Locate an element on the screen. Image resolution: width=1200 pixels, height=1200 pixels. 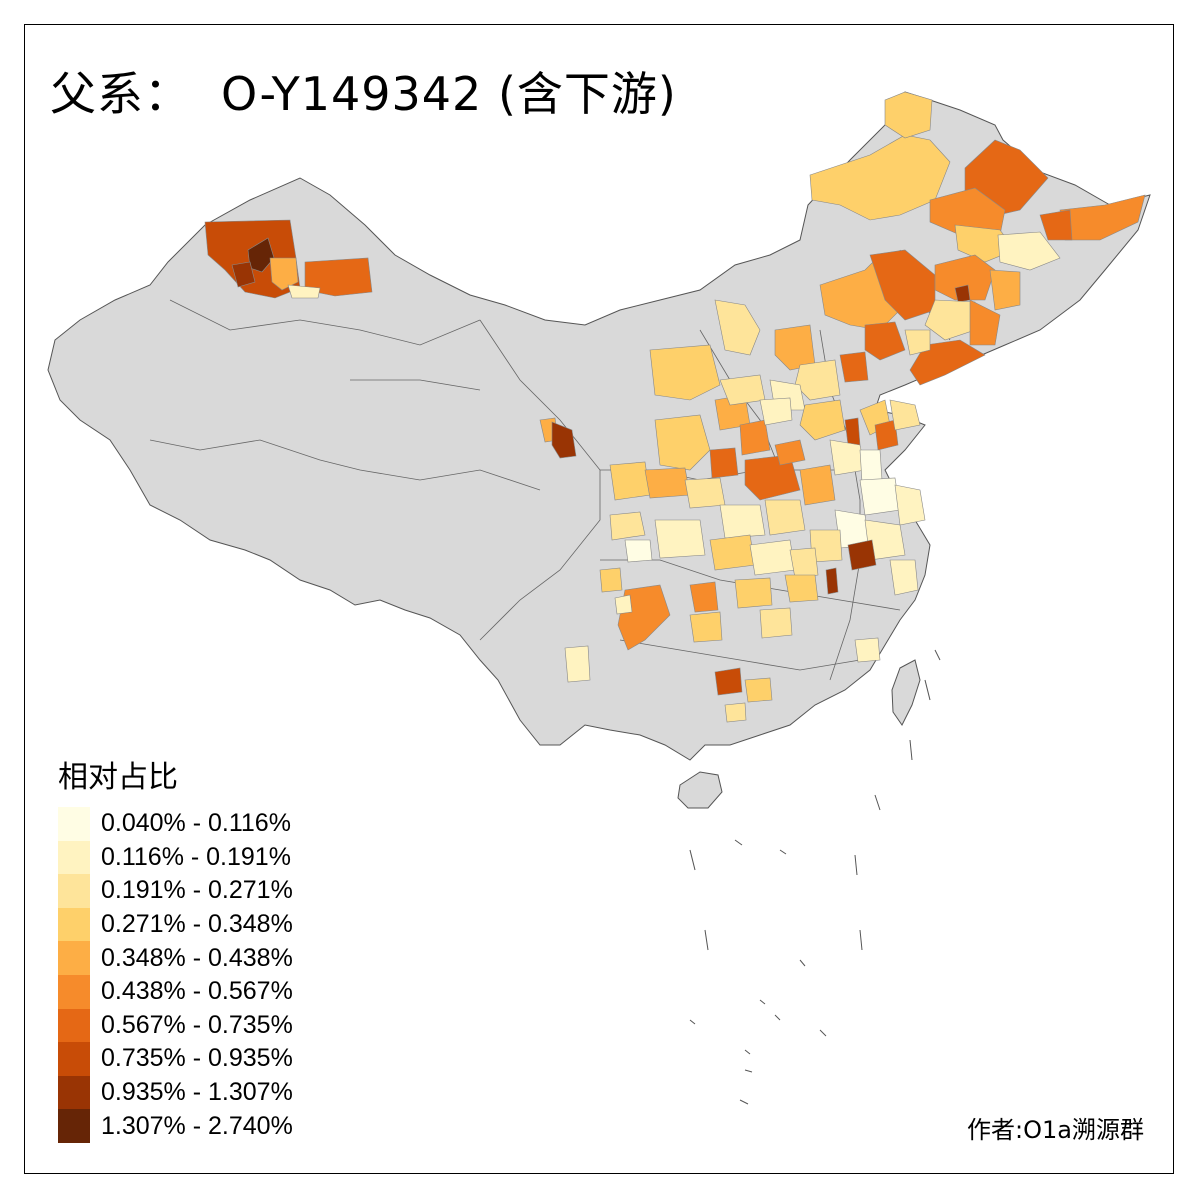
legend-label: 0.116% - 0.191% is located at coordinates (196, 856).